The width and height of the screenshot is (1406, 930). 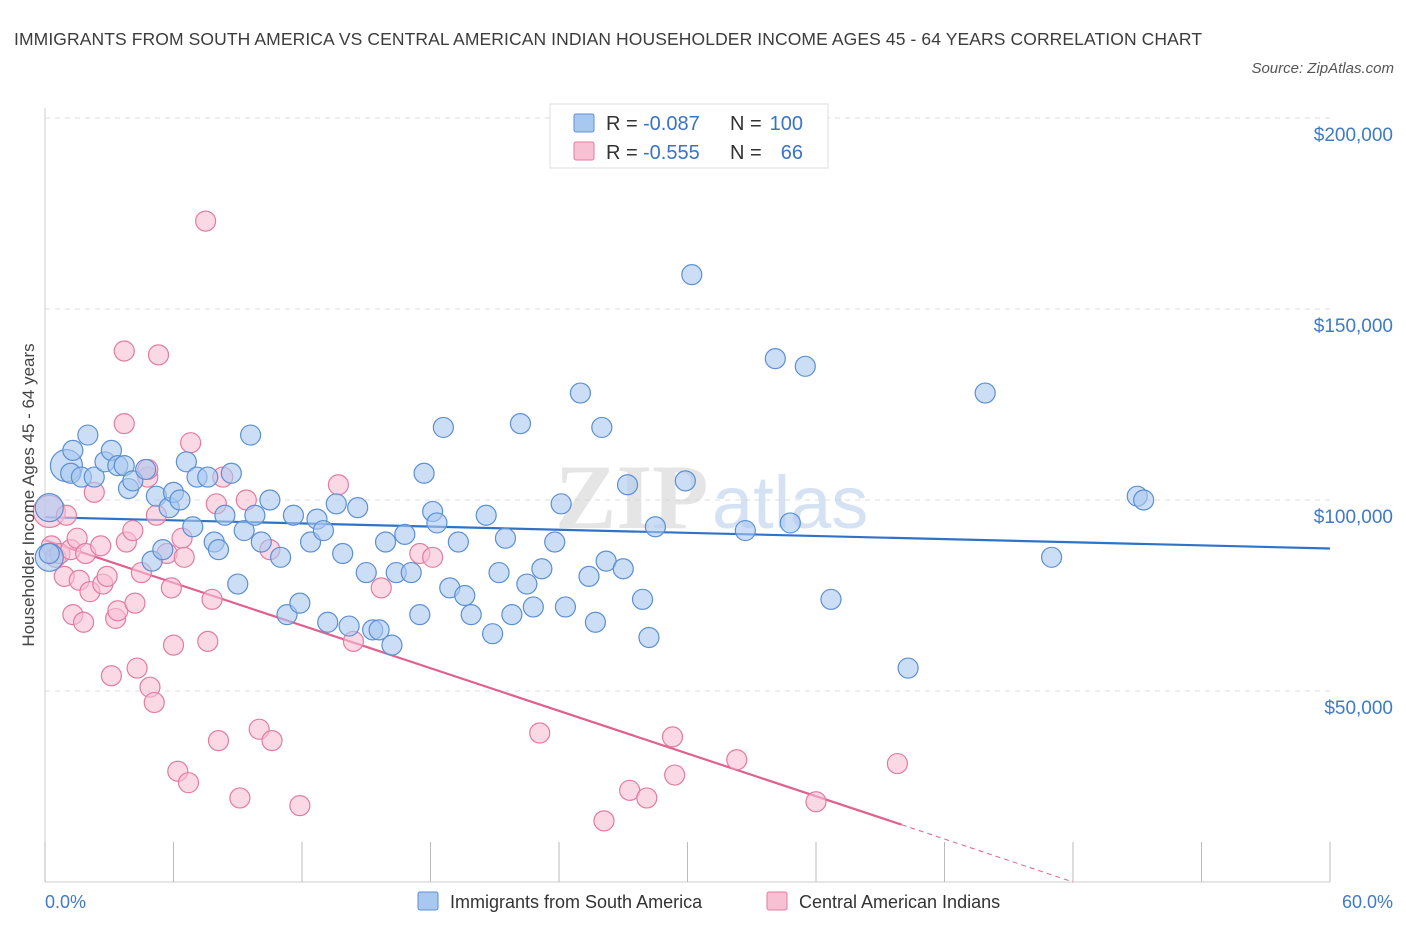 What do you see at coordinates (746, 124) in the screenshot?
I see `legend-n-label-1: N =` at bounding box center [746, 124].